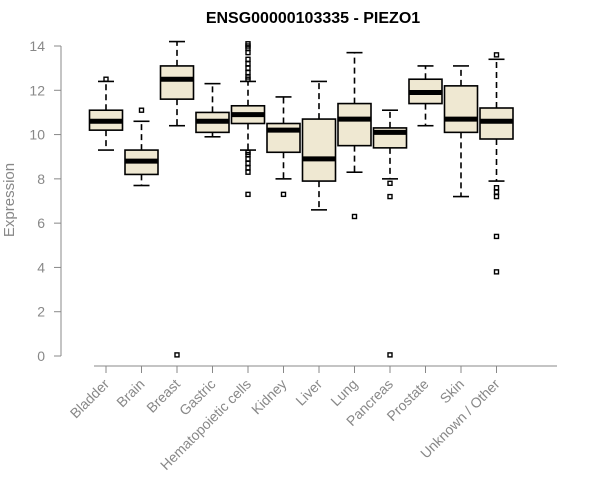  Describe the element at coordinates (9, 200) in the screenshot. I see `y-axis-label: Expression` at that location.